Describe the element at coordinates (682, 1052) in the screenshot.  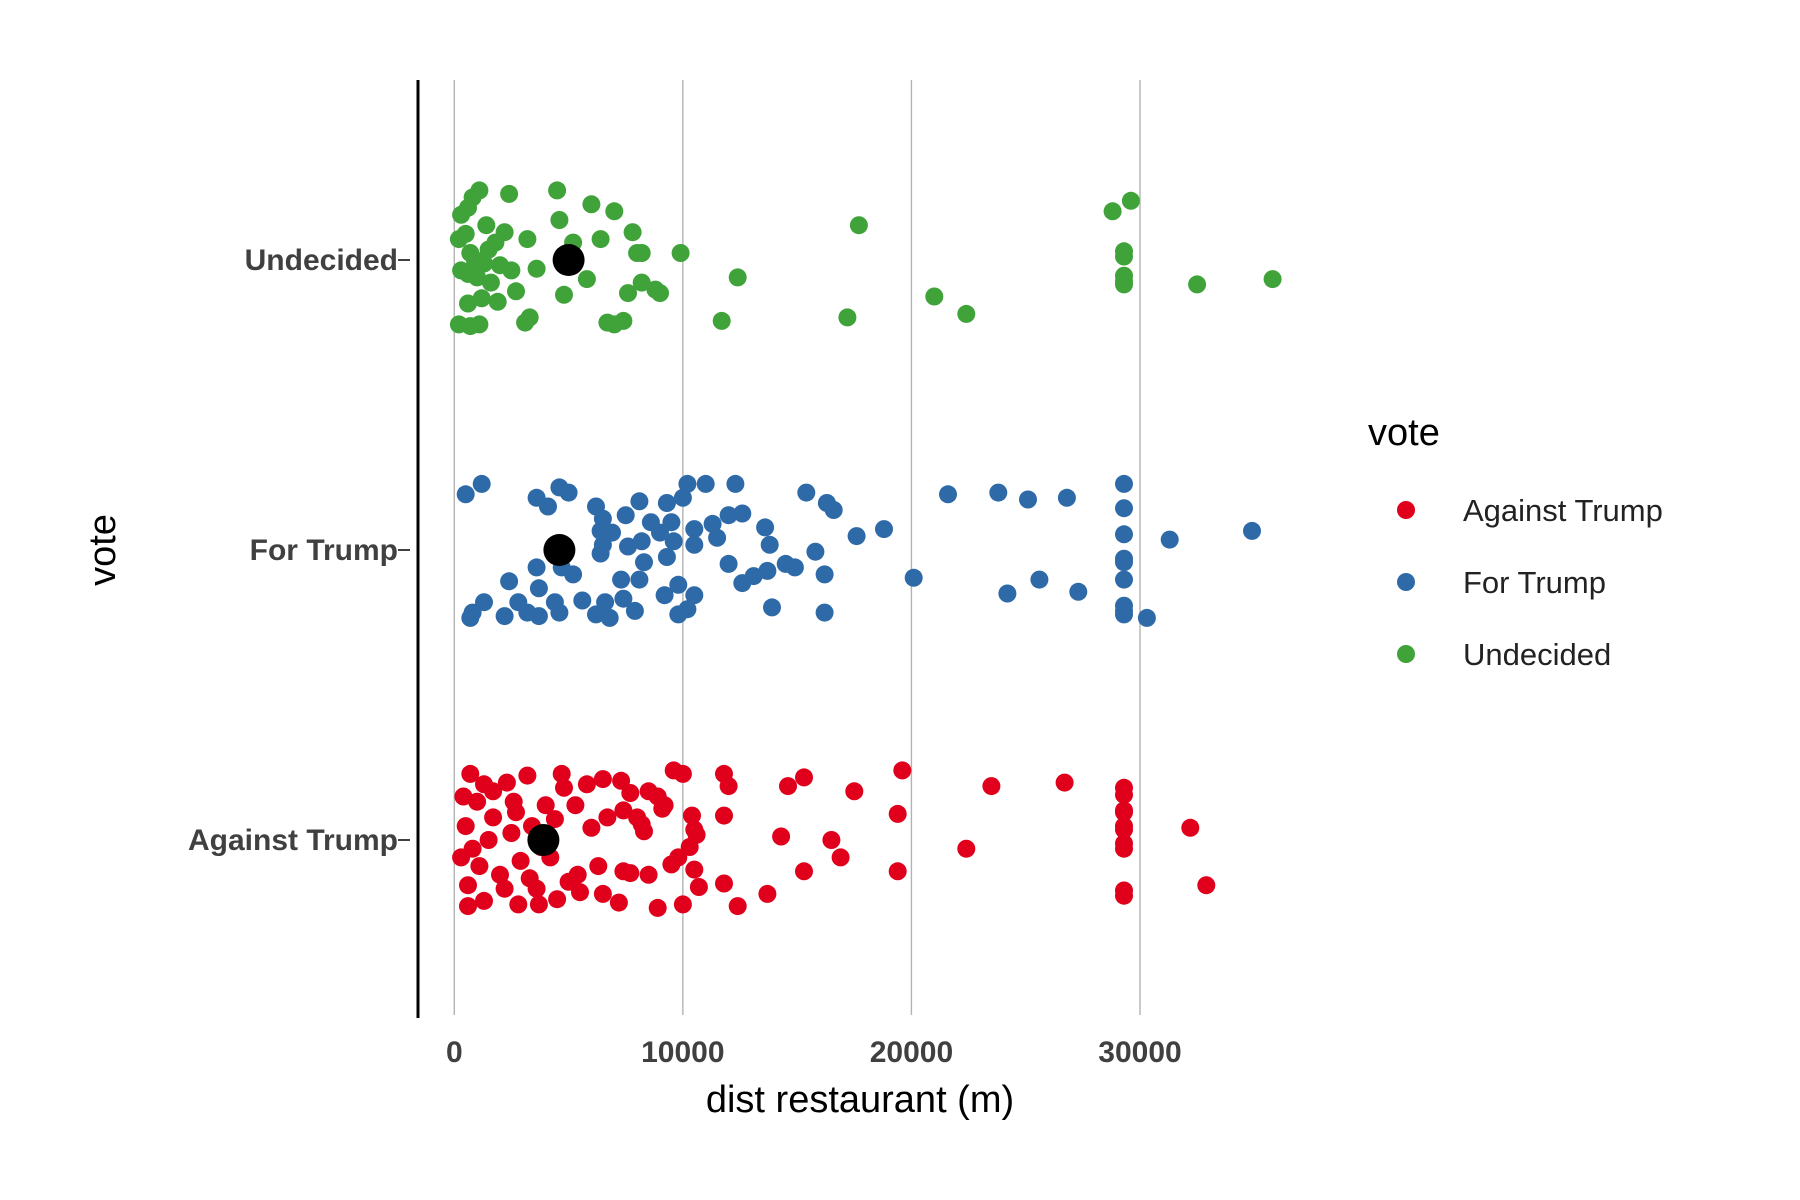
I see `x-tick-label: 10000` at that location.